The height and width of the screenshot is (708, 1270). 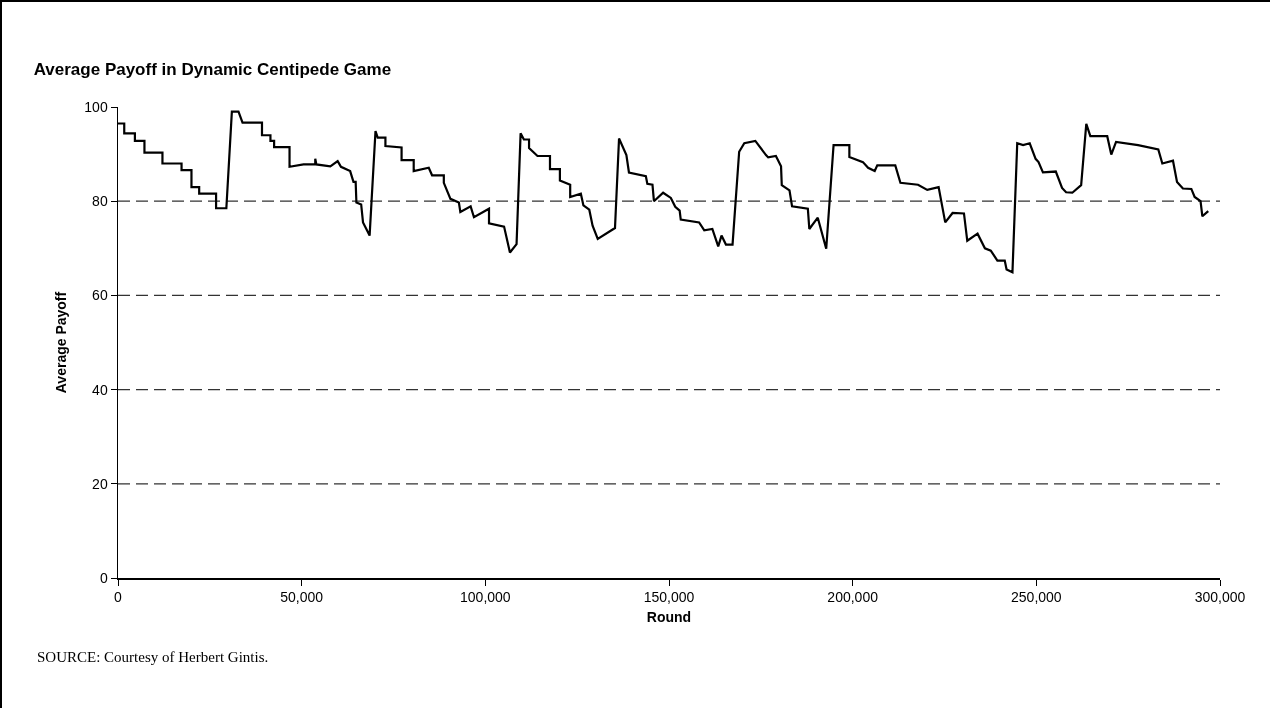 I want to click on y-tick-label: 60, so click(x=100, y=295).